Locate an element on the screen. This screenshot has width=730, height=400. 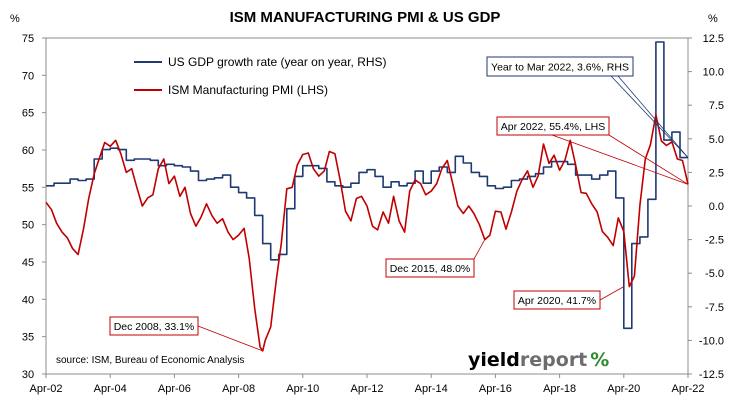
brand-symbol: % is located at coordinates (599, 360).